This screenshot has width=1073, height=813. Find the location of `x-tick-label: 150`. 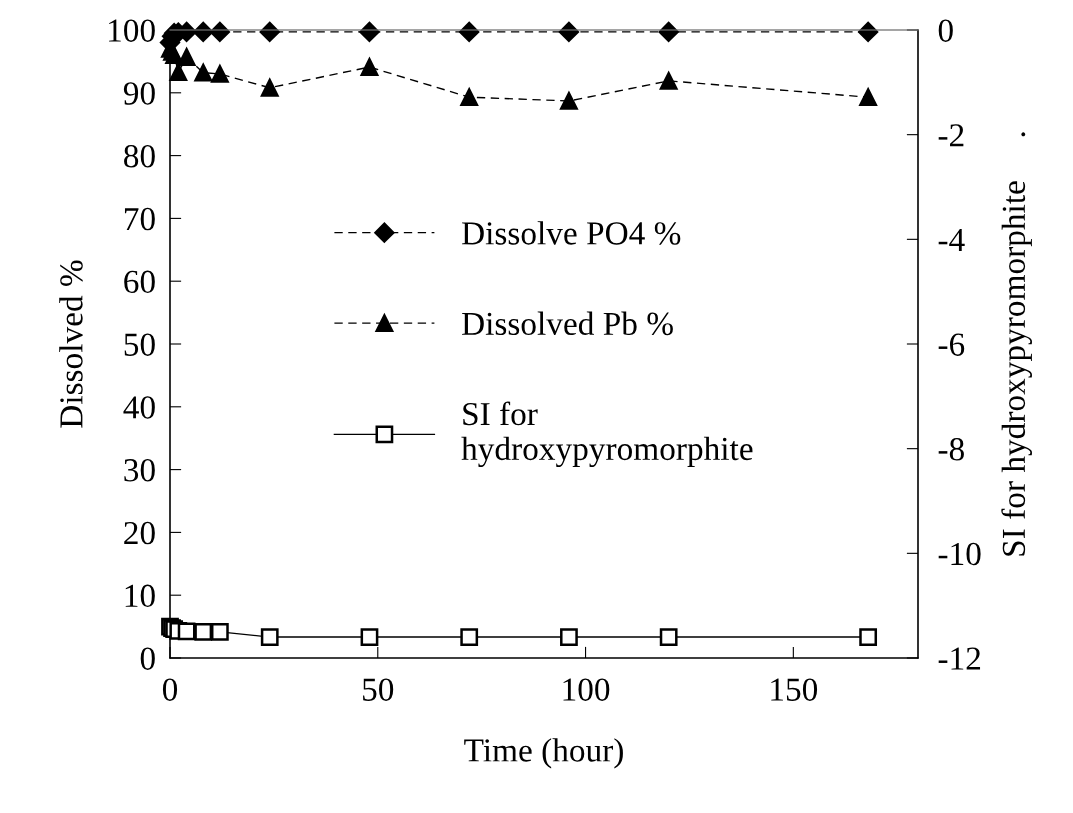

x-tick-label: 150 is located at coordinates (794, 689).